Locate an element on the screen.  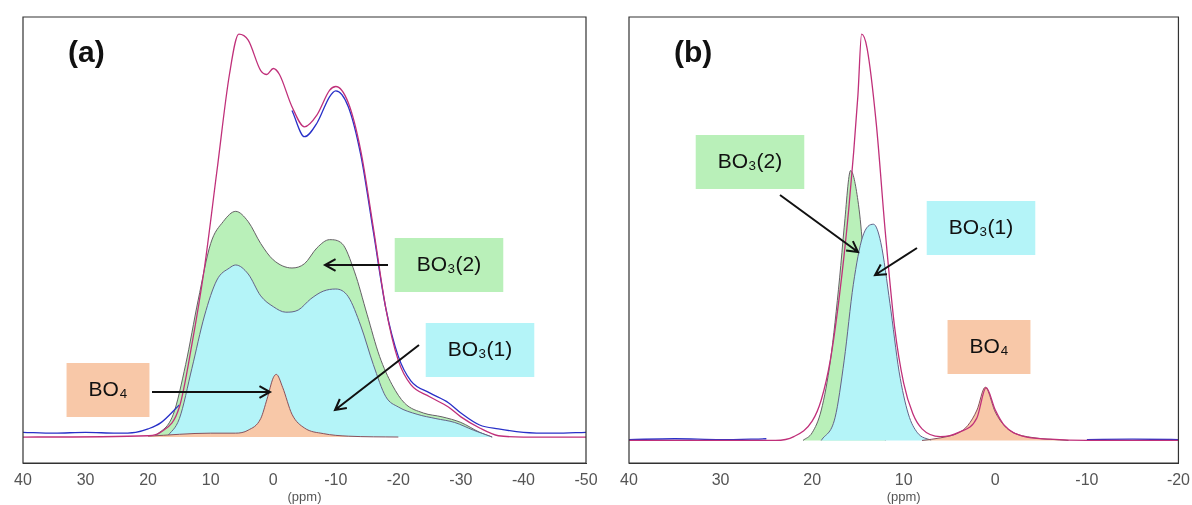
chart-title: (b) is located at coordinates (693, 52).